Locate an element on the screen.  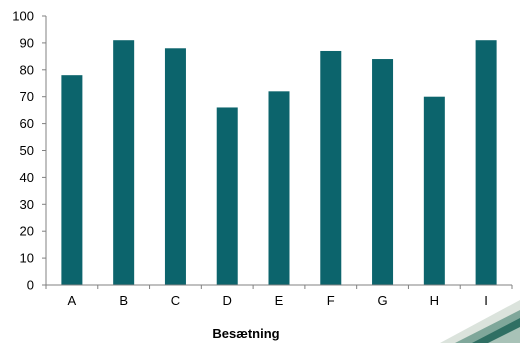
x-tick-label: H is located at coordinates (434, 300).